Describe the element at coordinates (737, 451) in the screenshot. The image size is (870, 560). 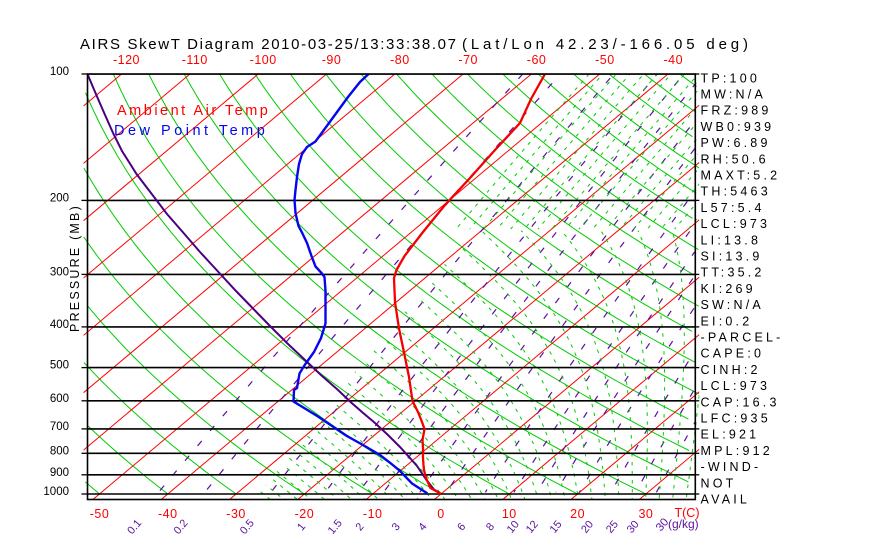
I see `svg-text: MPL:912` at that location.